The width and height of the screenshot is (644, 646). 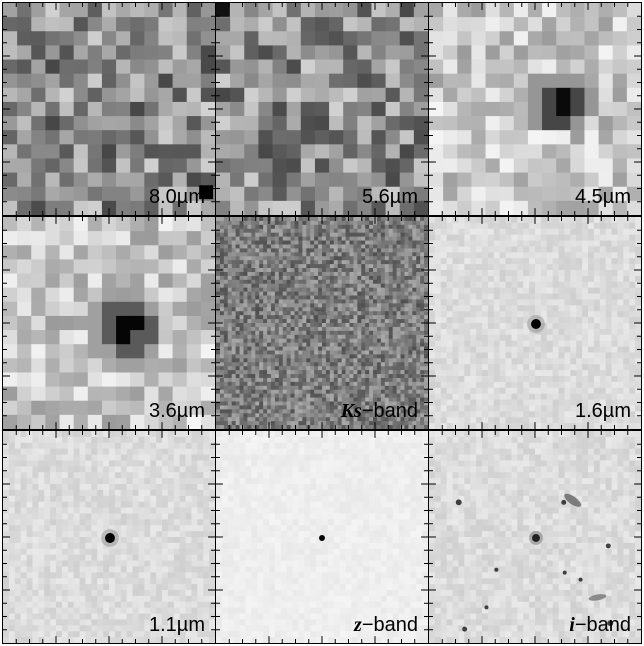 What do you see at coordinates (379, 411) in the screenshot?
I see `band-label: Ks−band` at bounding box center [379, 411].